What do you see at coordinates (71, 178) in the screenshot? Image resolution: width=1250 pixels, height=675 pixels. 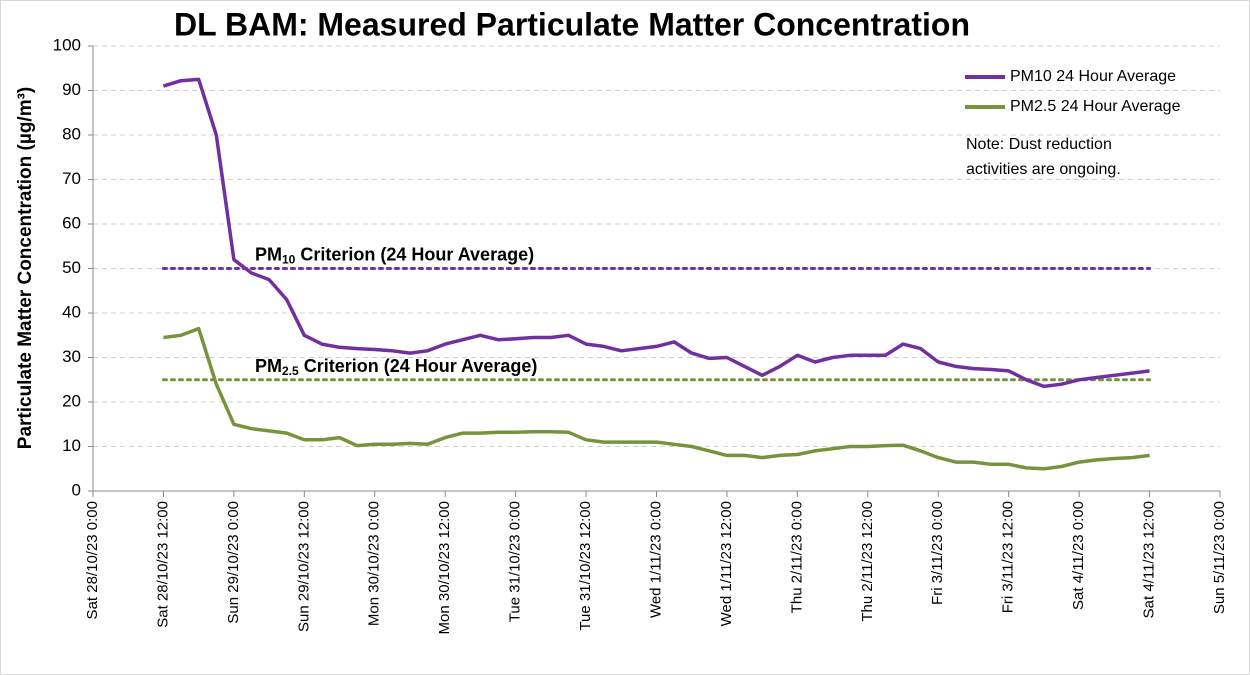 I see `y-tick-label: 70` at bounding box center [71, 178].